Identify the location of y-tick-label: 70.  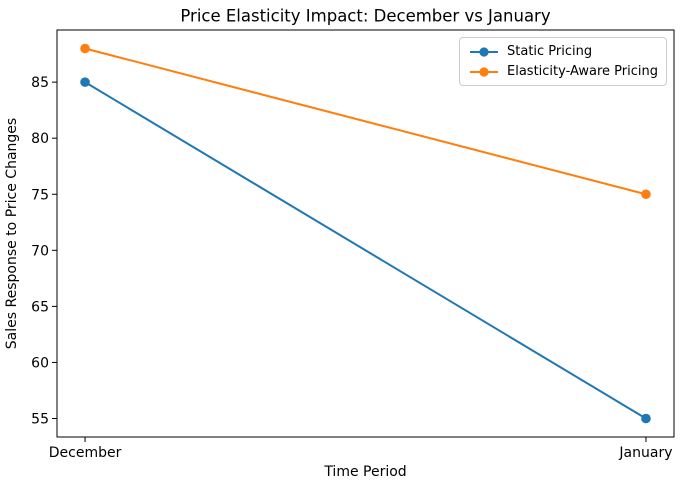
(40, 251).